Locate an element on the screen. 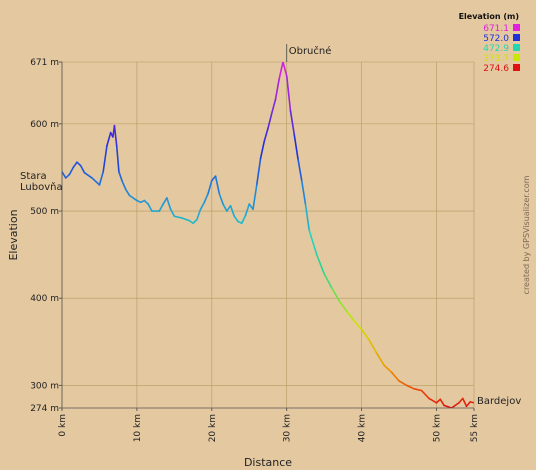 The width and height of the screenshot is (536, 470). y-tick-label: 500 m is located at coordinates (44, 212).